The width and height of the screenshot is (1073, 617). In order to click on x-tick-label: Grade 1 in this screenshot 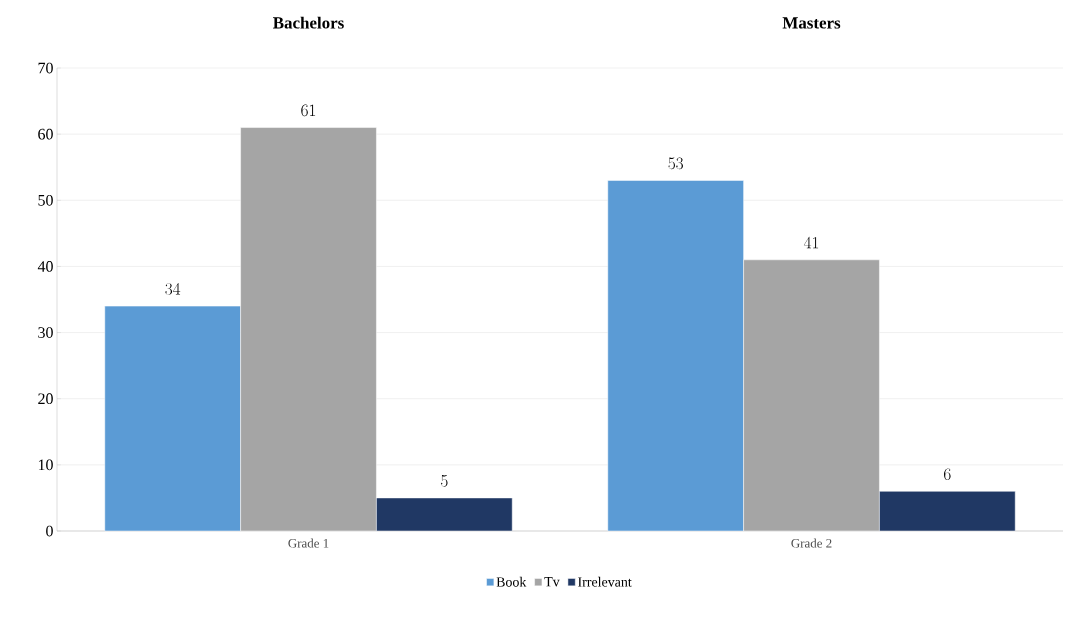, I will do `click(308, 543)`.